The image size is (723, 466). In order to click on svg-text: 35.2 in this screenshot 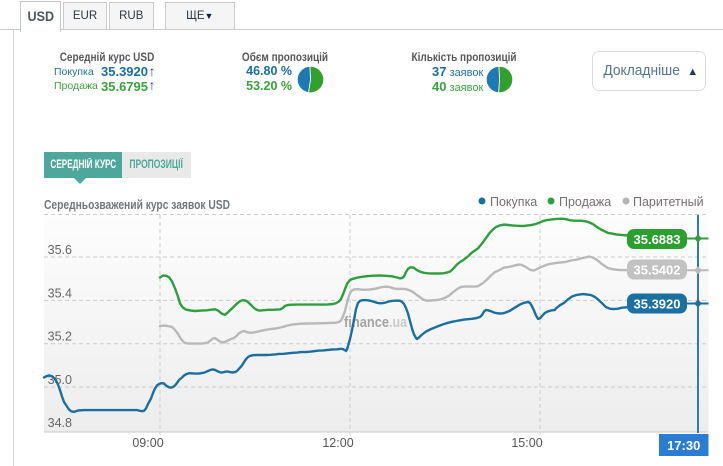, I will do `click(60, 337)`.